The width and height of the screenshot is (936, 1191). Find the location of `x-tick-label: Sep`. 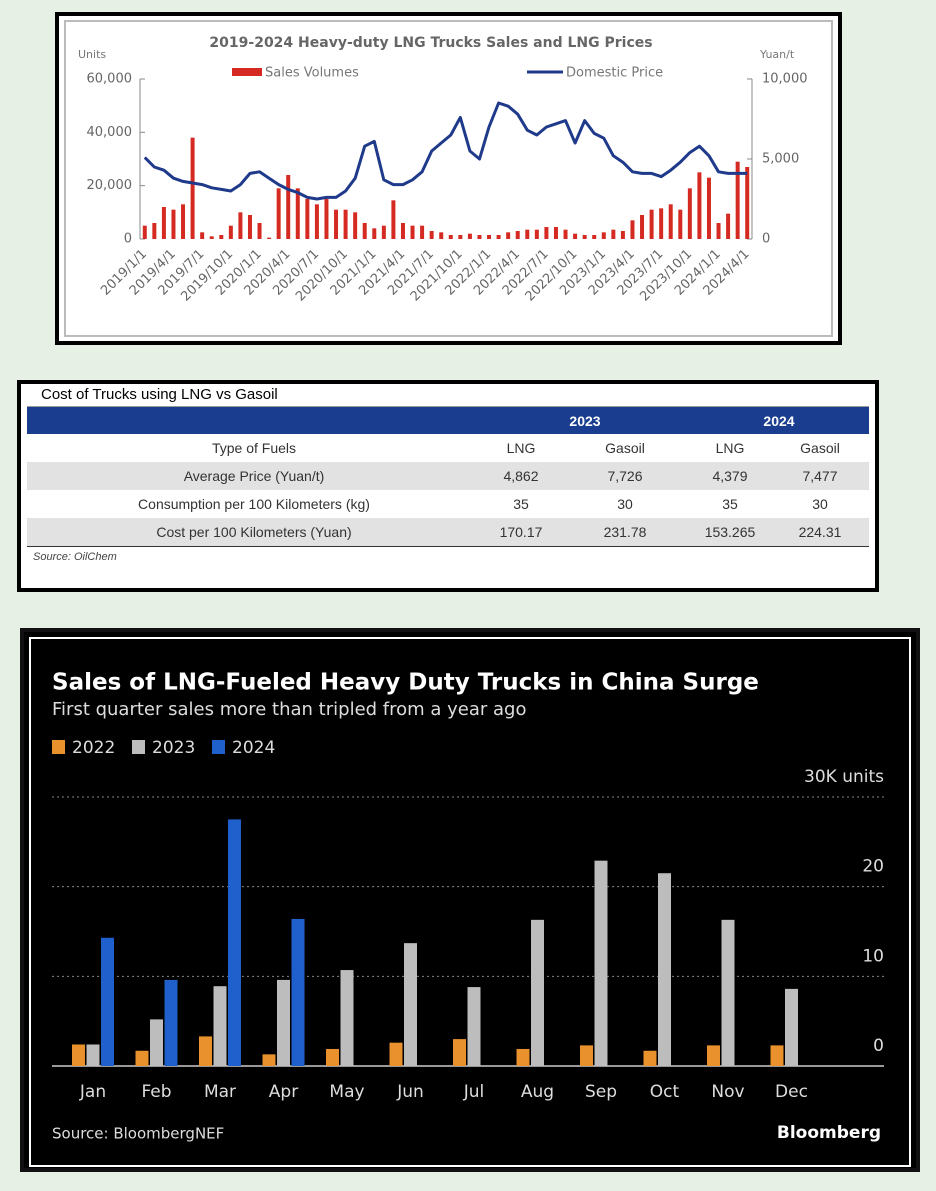

x-tick-label: Sep is located at coordinates (601, 1092).